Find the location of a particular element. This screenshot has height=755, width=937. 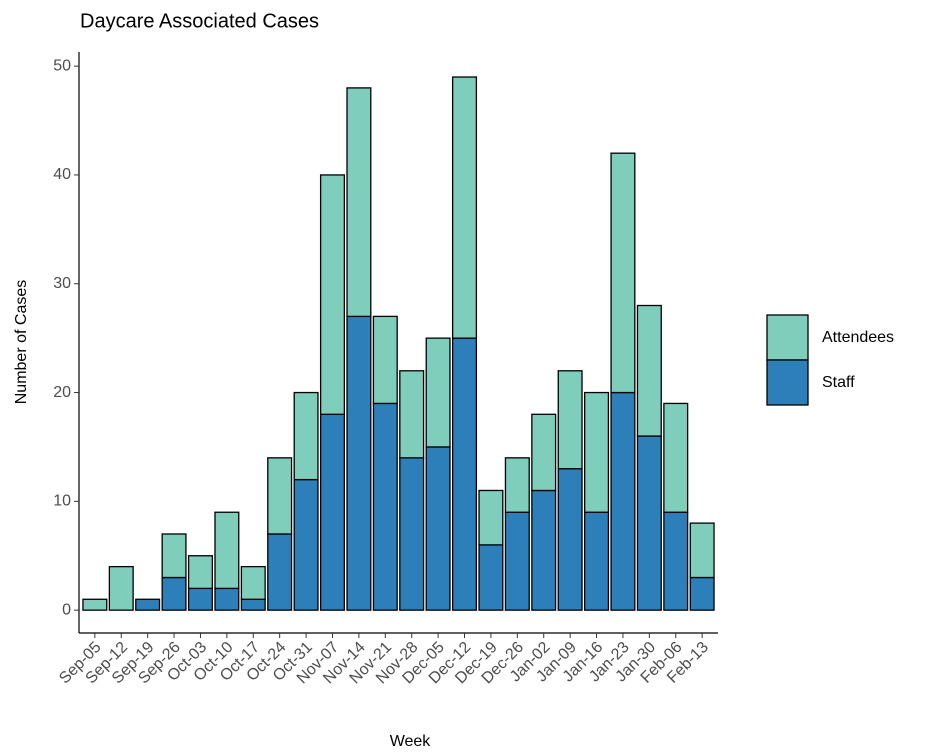

y-tick-label: 40 is located at coordinates (62, 174).